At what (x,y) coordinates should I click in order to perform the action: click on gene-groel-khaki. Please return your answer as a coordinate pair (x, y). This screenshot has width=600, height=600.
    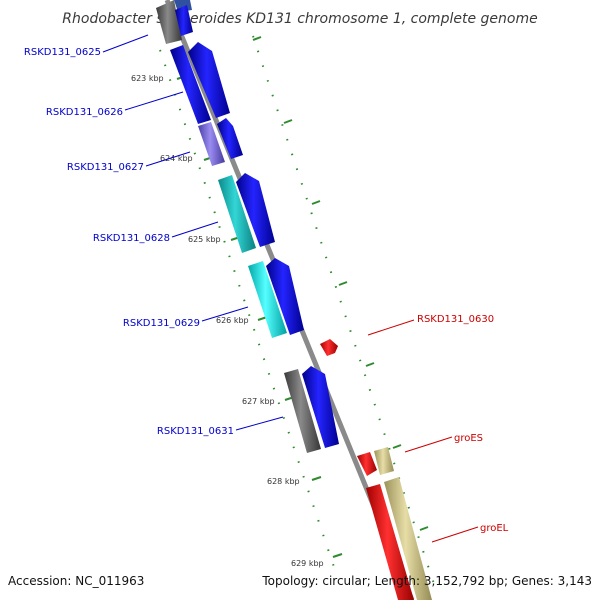
    Looking at the image, I should click on (408, 538).